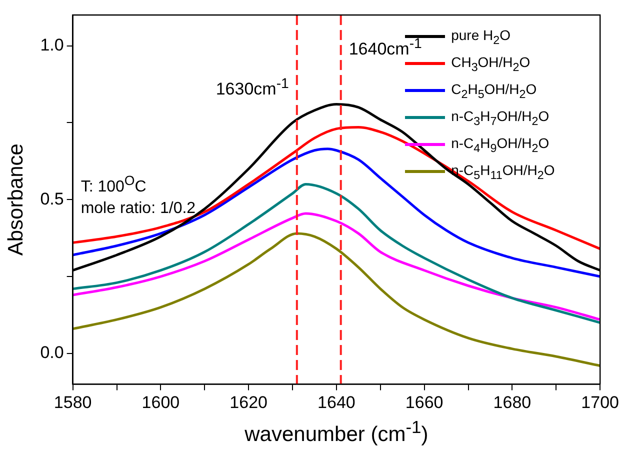 This screenshot has width=622, height=457. What do you see at coordinates (52, 198) in the screenshot?
I see `y-tick-label: 0.5` at bounding box center [52, 198].